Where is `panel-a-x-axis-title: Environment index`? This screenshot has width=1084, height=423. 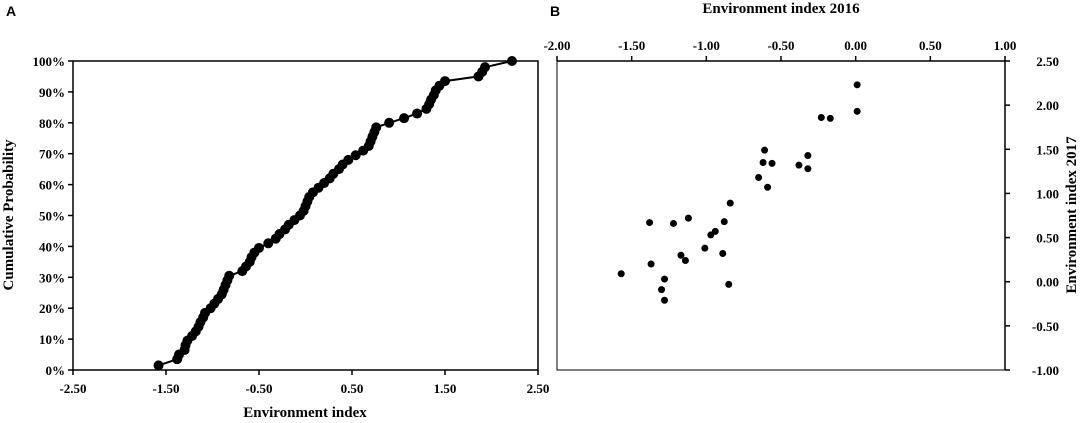 panel-a-x-axis-title: Environment index is located at coordinates (305, 413).